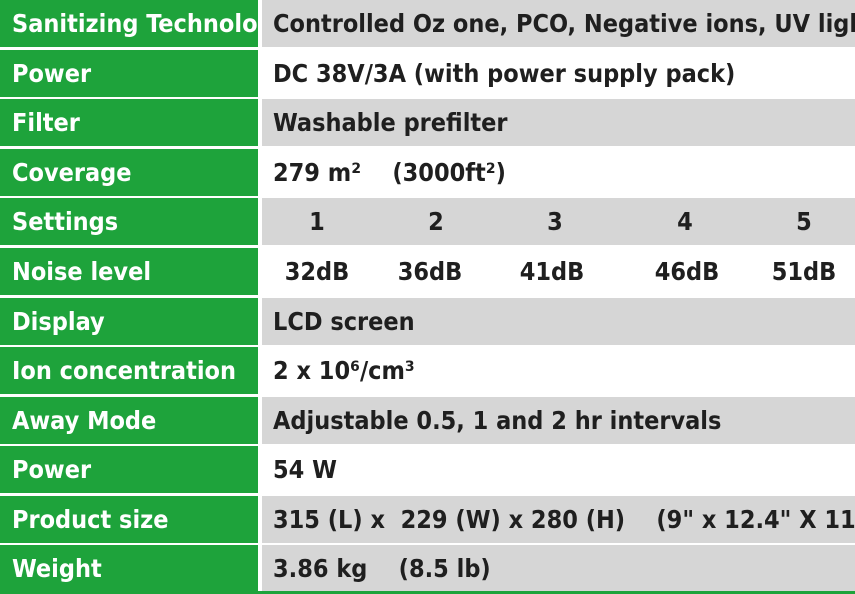 Image resolution: width=855 pixels, height=594 pixels. What do you see at coordinates (129, 519) in the screenshot?
I see `spec-label: Product size` at bounding box center [129, 519].